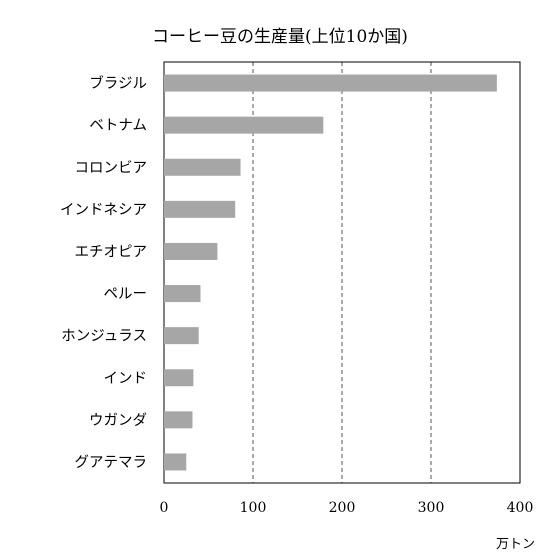 The width and height of the screenshot is (560, 560). Describe the element at coordinates (103, 209) in the screenshot. I see `category-label-4: インドネシア` at that location.